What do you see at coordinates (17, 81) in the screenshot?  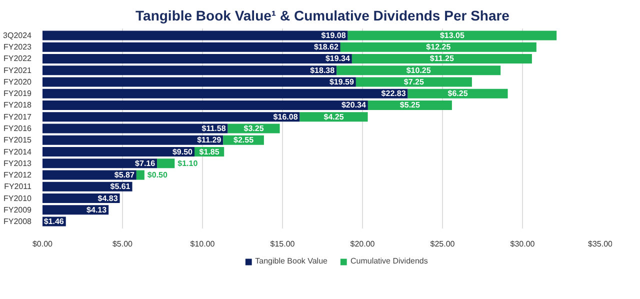 I see `y-tick-label: FY2020` at bounding box center [17, 81].